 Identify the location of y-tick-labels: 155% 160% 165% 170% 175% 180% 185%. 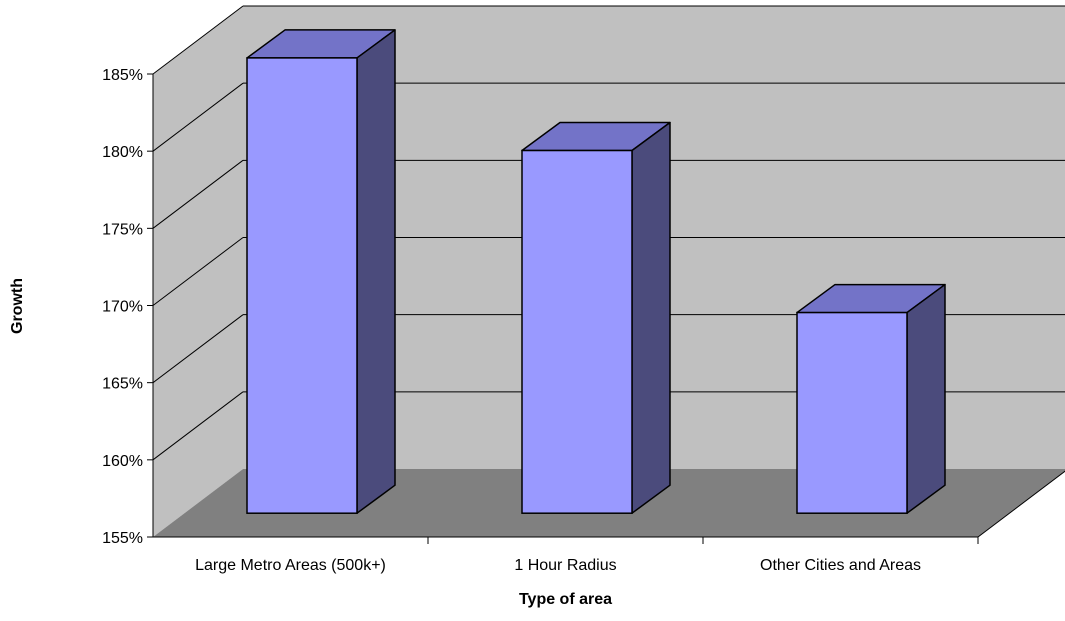
(122, 307).